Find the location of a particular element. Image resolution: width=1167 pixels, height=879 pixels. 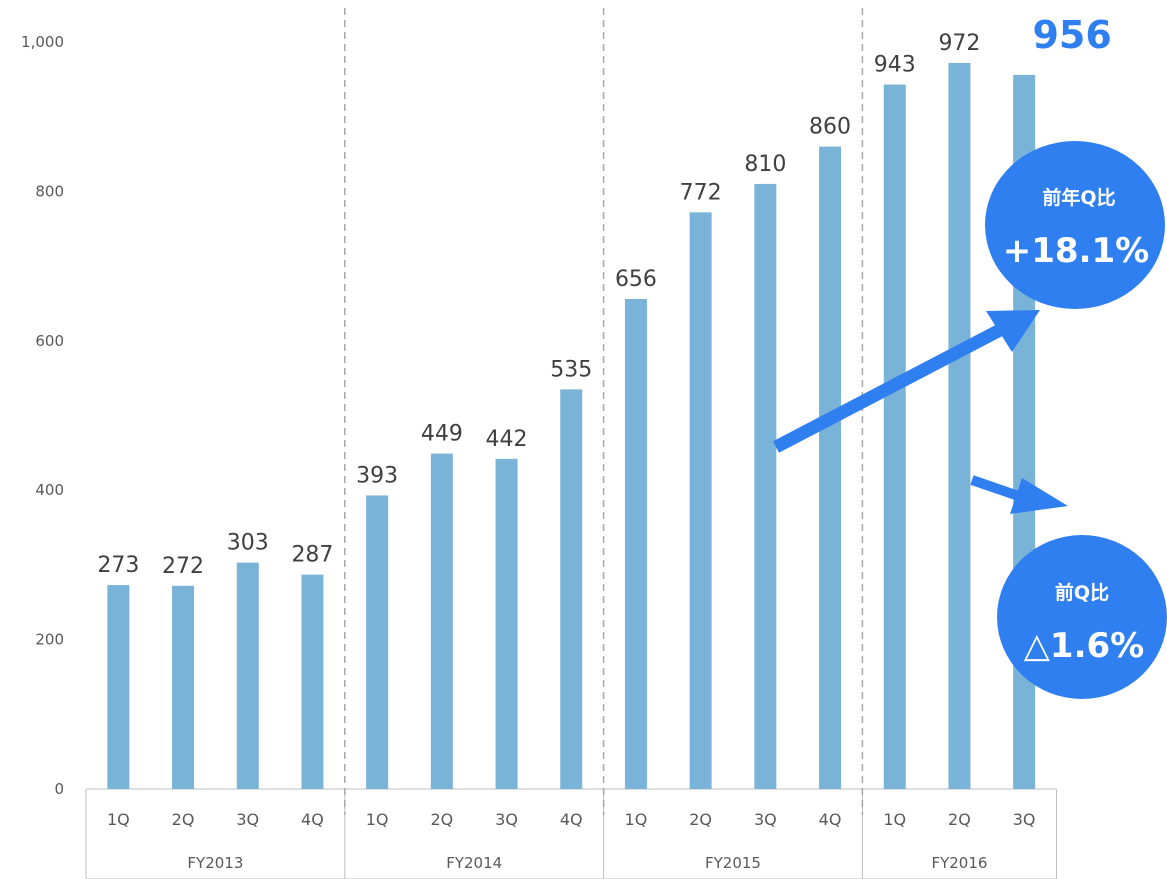

y-tick-label: 0 is located at coordinates (59, 789).